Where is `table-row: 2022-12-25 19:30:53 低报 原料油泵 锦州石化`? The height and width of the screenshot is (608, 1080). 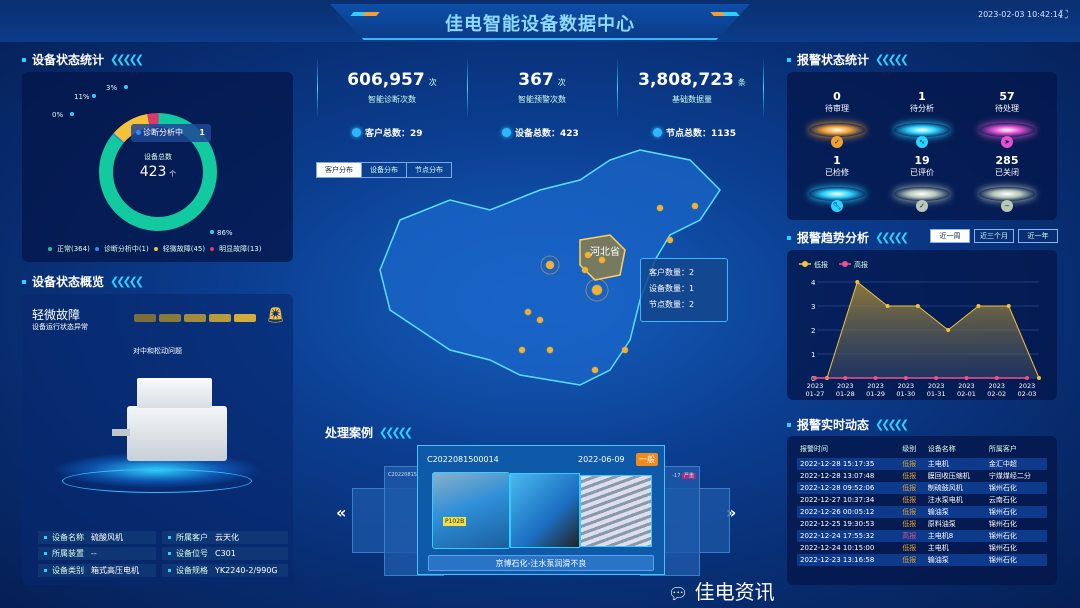 table-row: 2022-12-25 19:30:53 低报 原料油泵 锦州石化 is located at coordinates (922, 524).